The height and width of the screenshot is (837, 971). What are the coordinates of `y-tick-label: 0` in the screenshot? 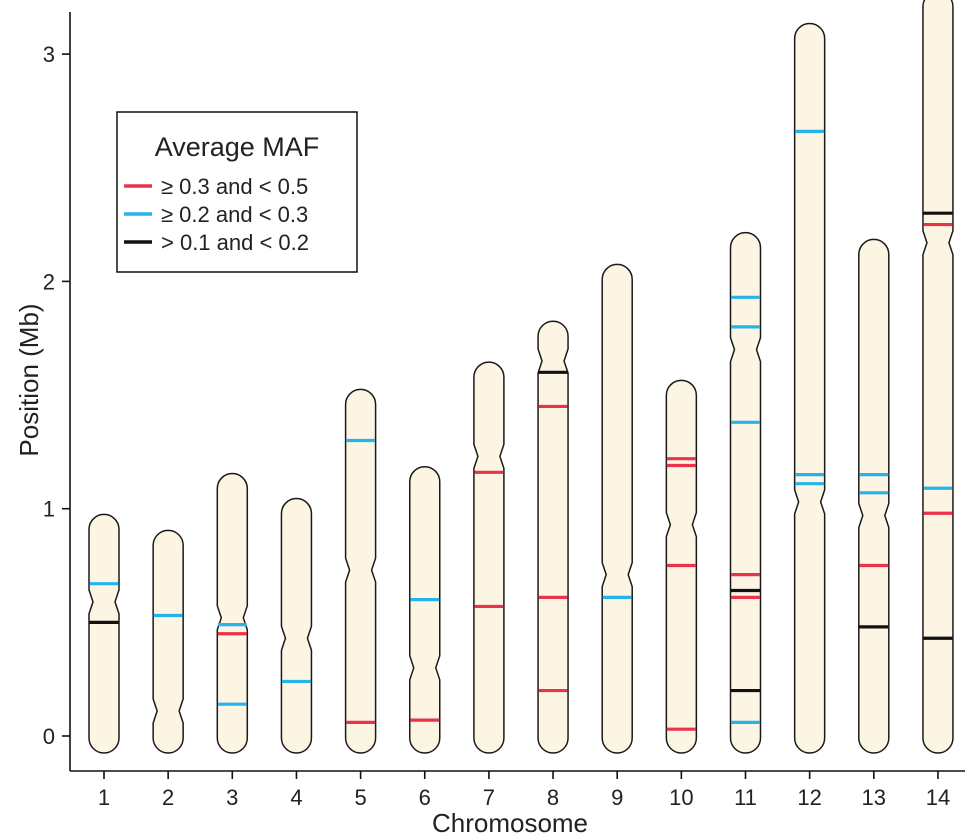 It's located at (49, 736).